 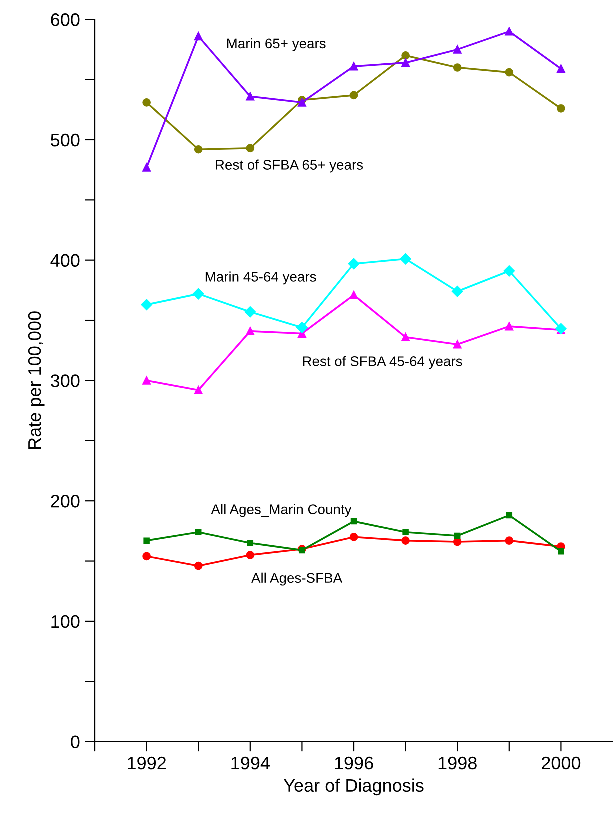 What do you see at coordinates (65, 20) in the screenshot?
I see `y-tick-label: 600` at bounding box center [65, 20].